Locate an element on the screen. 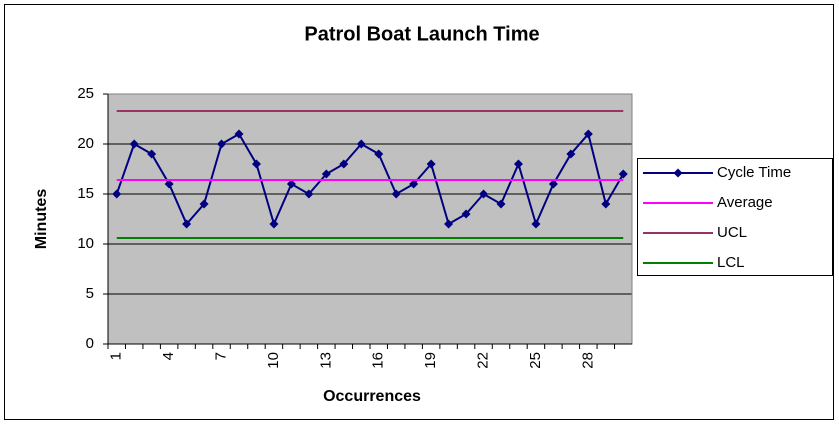 The height and width of the screenshot is (426, 839). series-line is located at coordinates (370, 179).